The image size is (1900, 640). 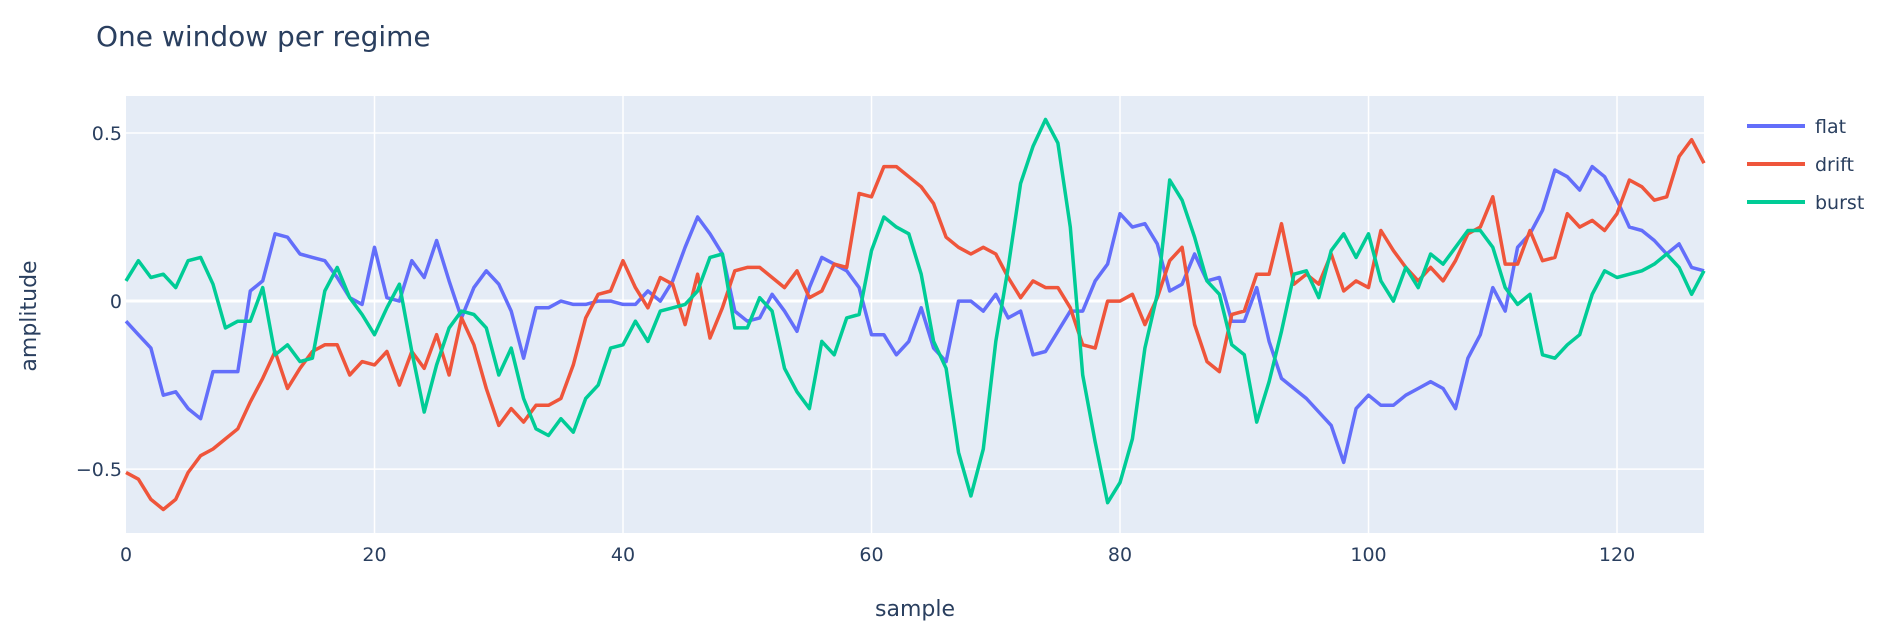 I want to click on x-tick-labels: 0 20 40 60 80 100 120, so click(x=877, y=555).